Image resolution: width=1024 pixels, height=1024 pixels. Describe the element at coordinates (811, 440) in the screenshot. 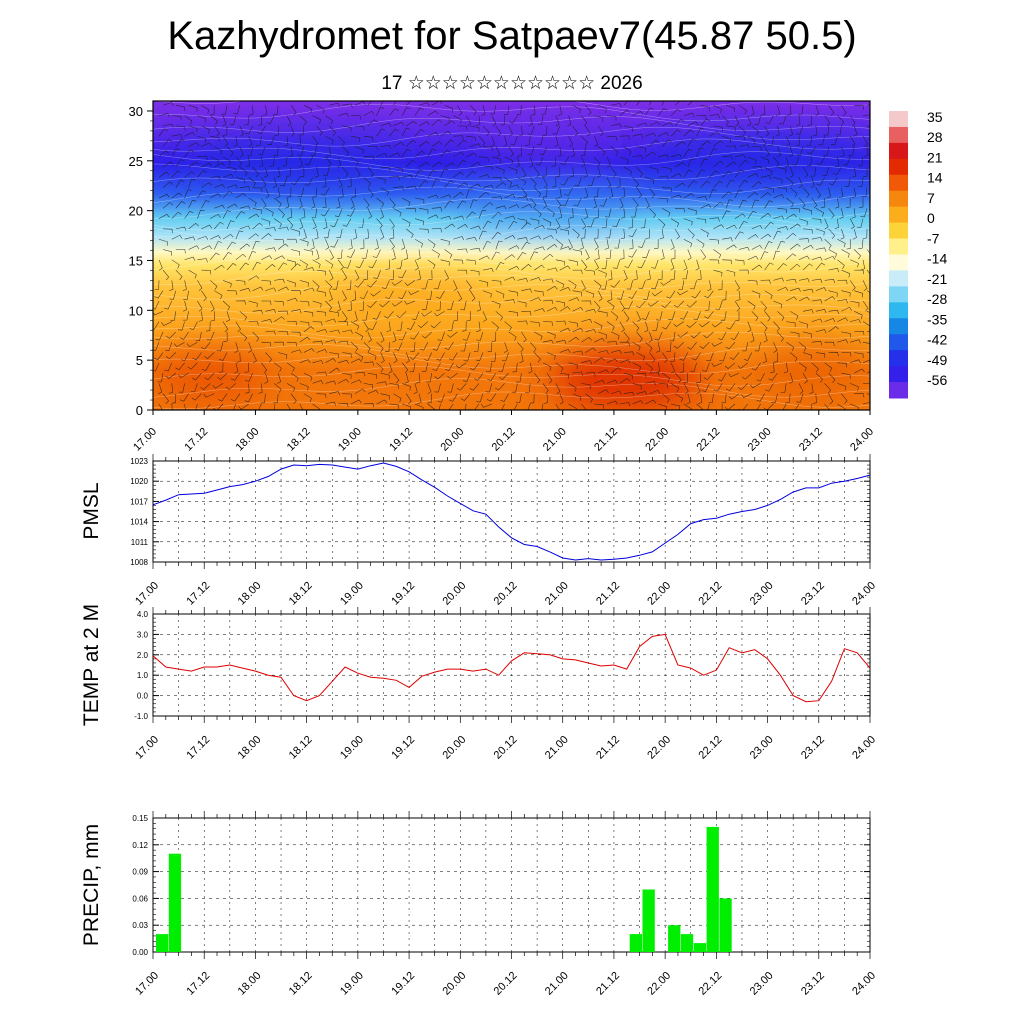

I see `x-tick-label: 23.12` at that location.